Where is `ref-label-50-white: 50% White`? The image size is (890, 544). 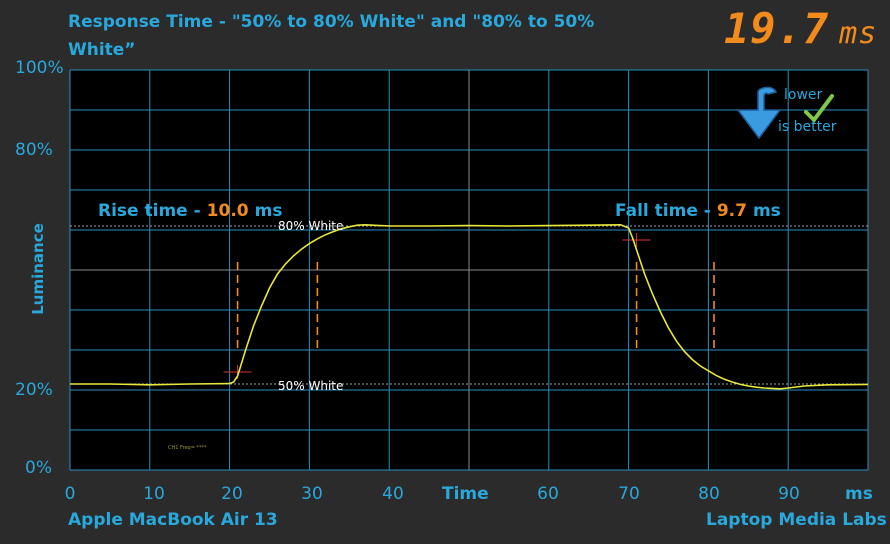 ref-label-50-white: 50% White is located at coordinates (310, 386).